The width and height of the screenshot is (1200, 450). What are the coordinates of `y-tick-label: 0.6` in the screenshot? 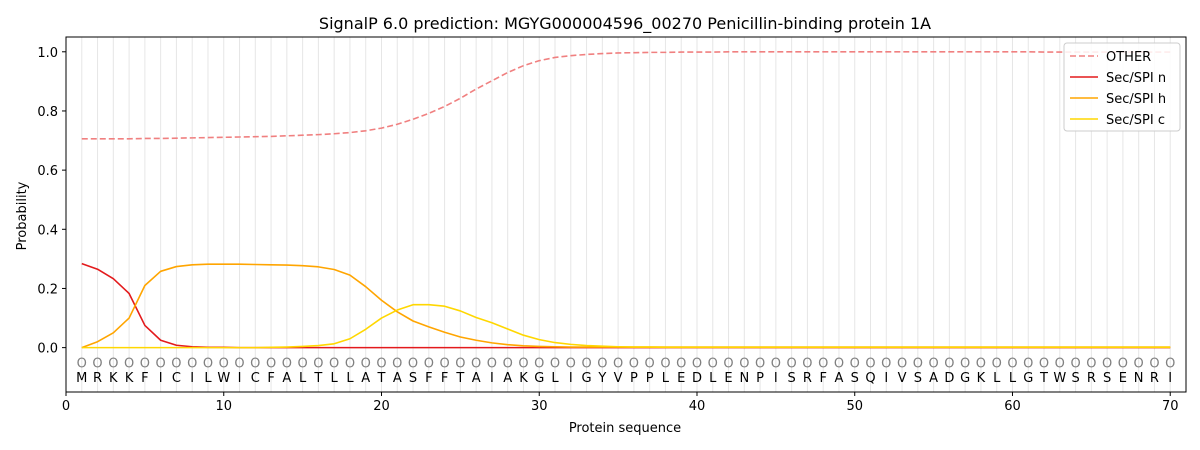 It's located at (47, 171).